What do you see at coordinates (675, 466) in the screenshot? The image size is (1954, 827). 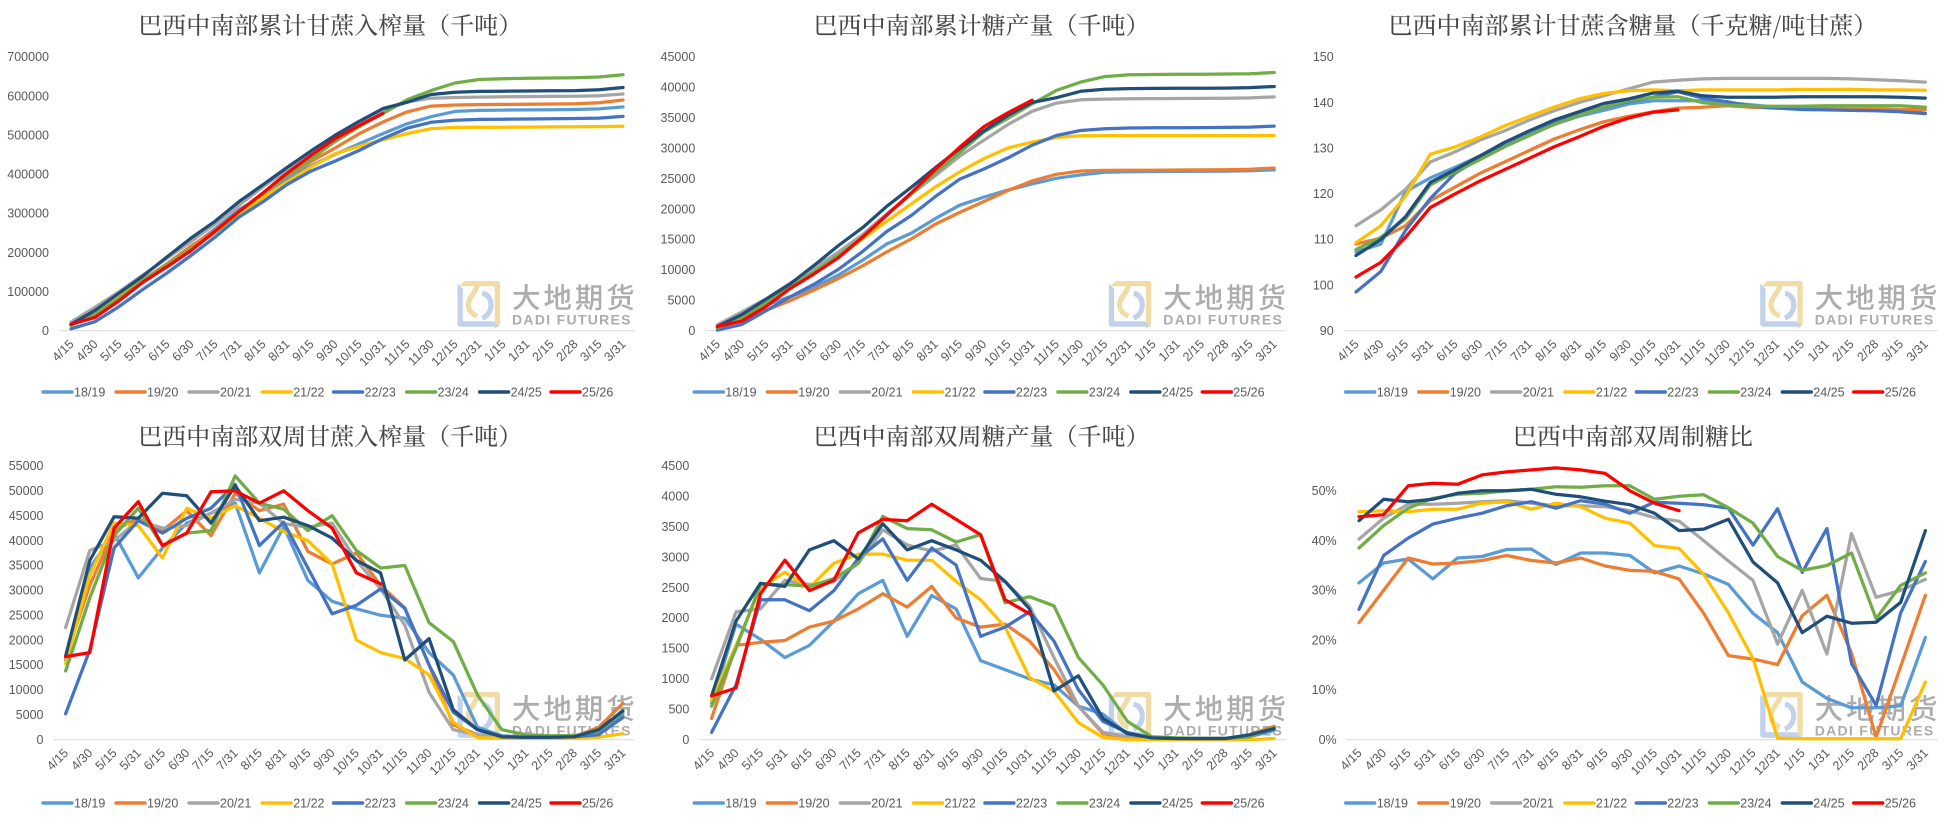 I see `svg-text: 4500` at bounding box center [675, 466].